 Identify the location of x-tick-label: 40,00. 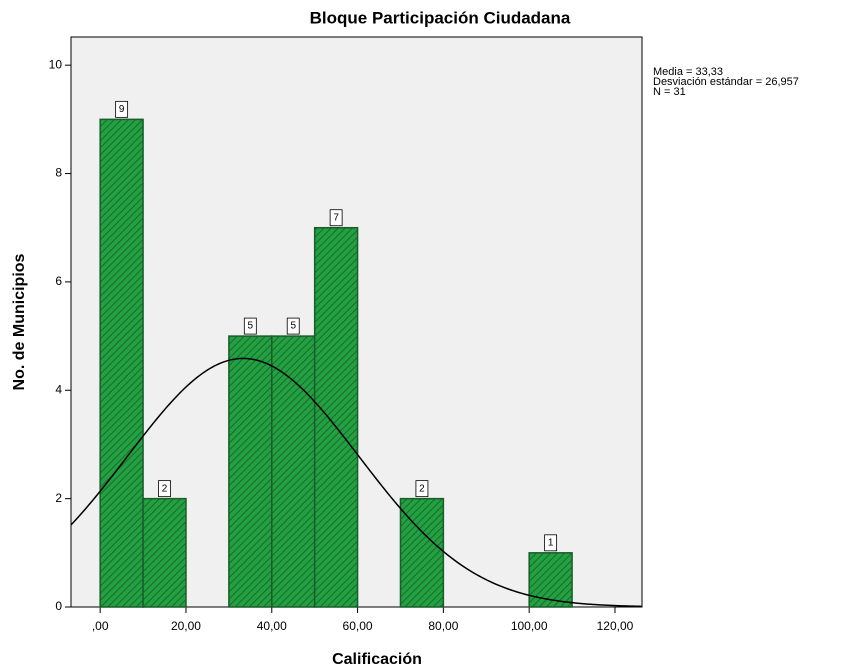
(272, 626).